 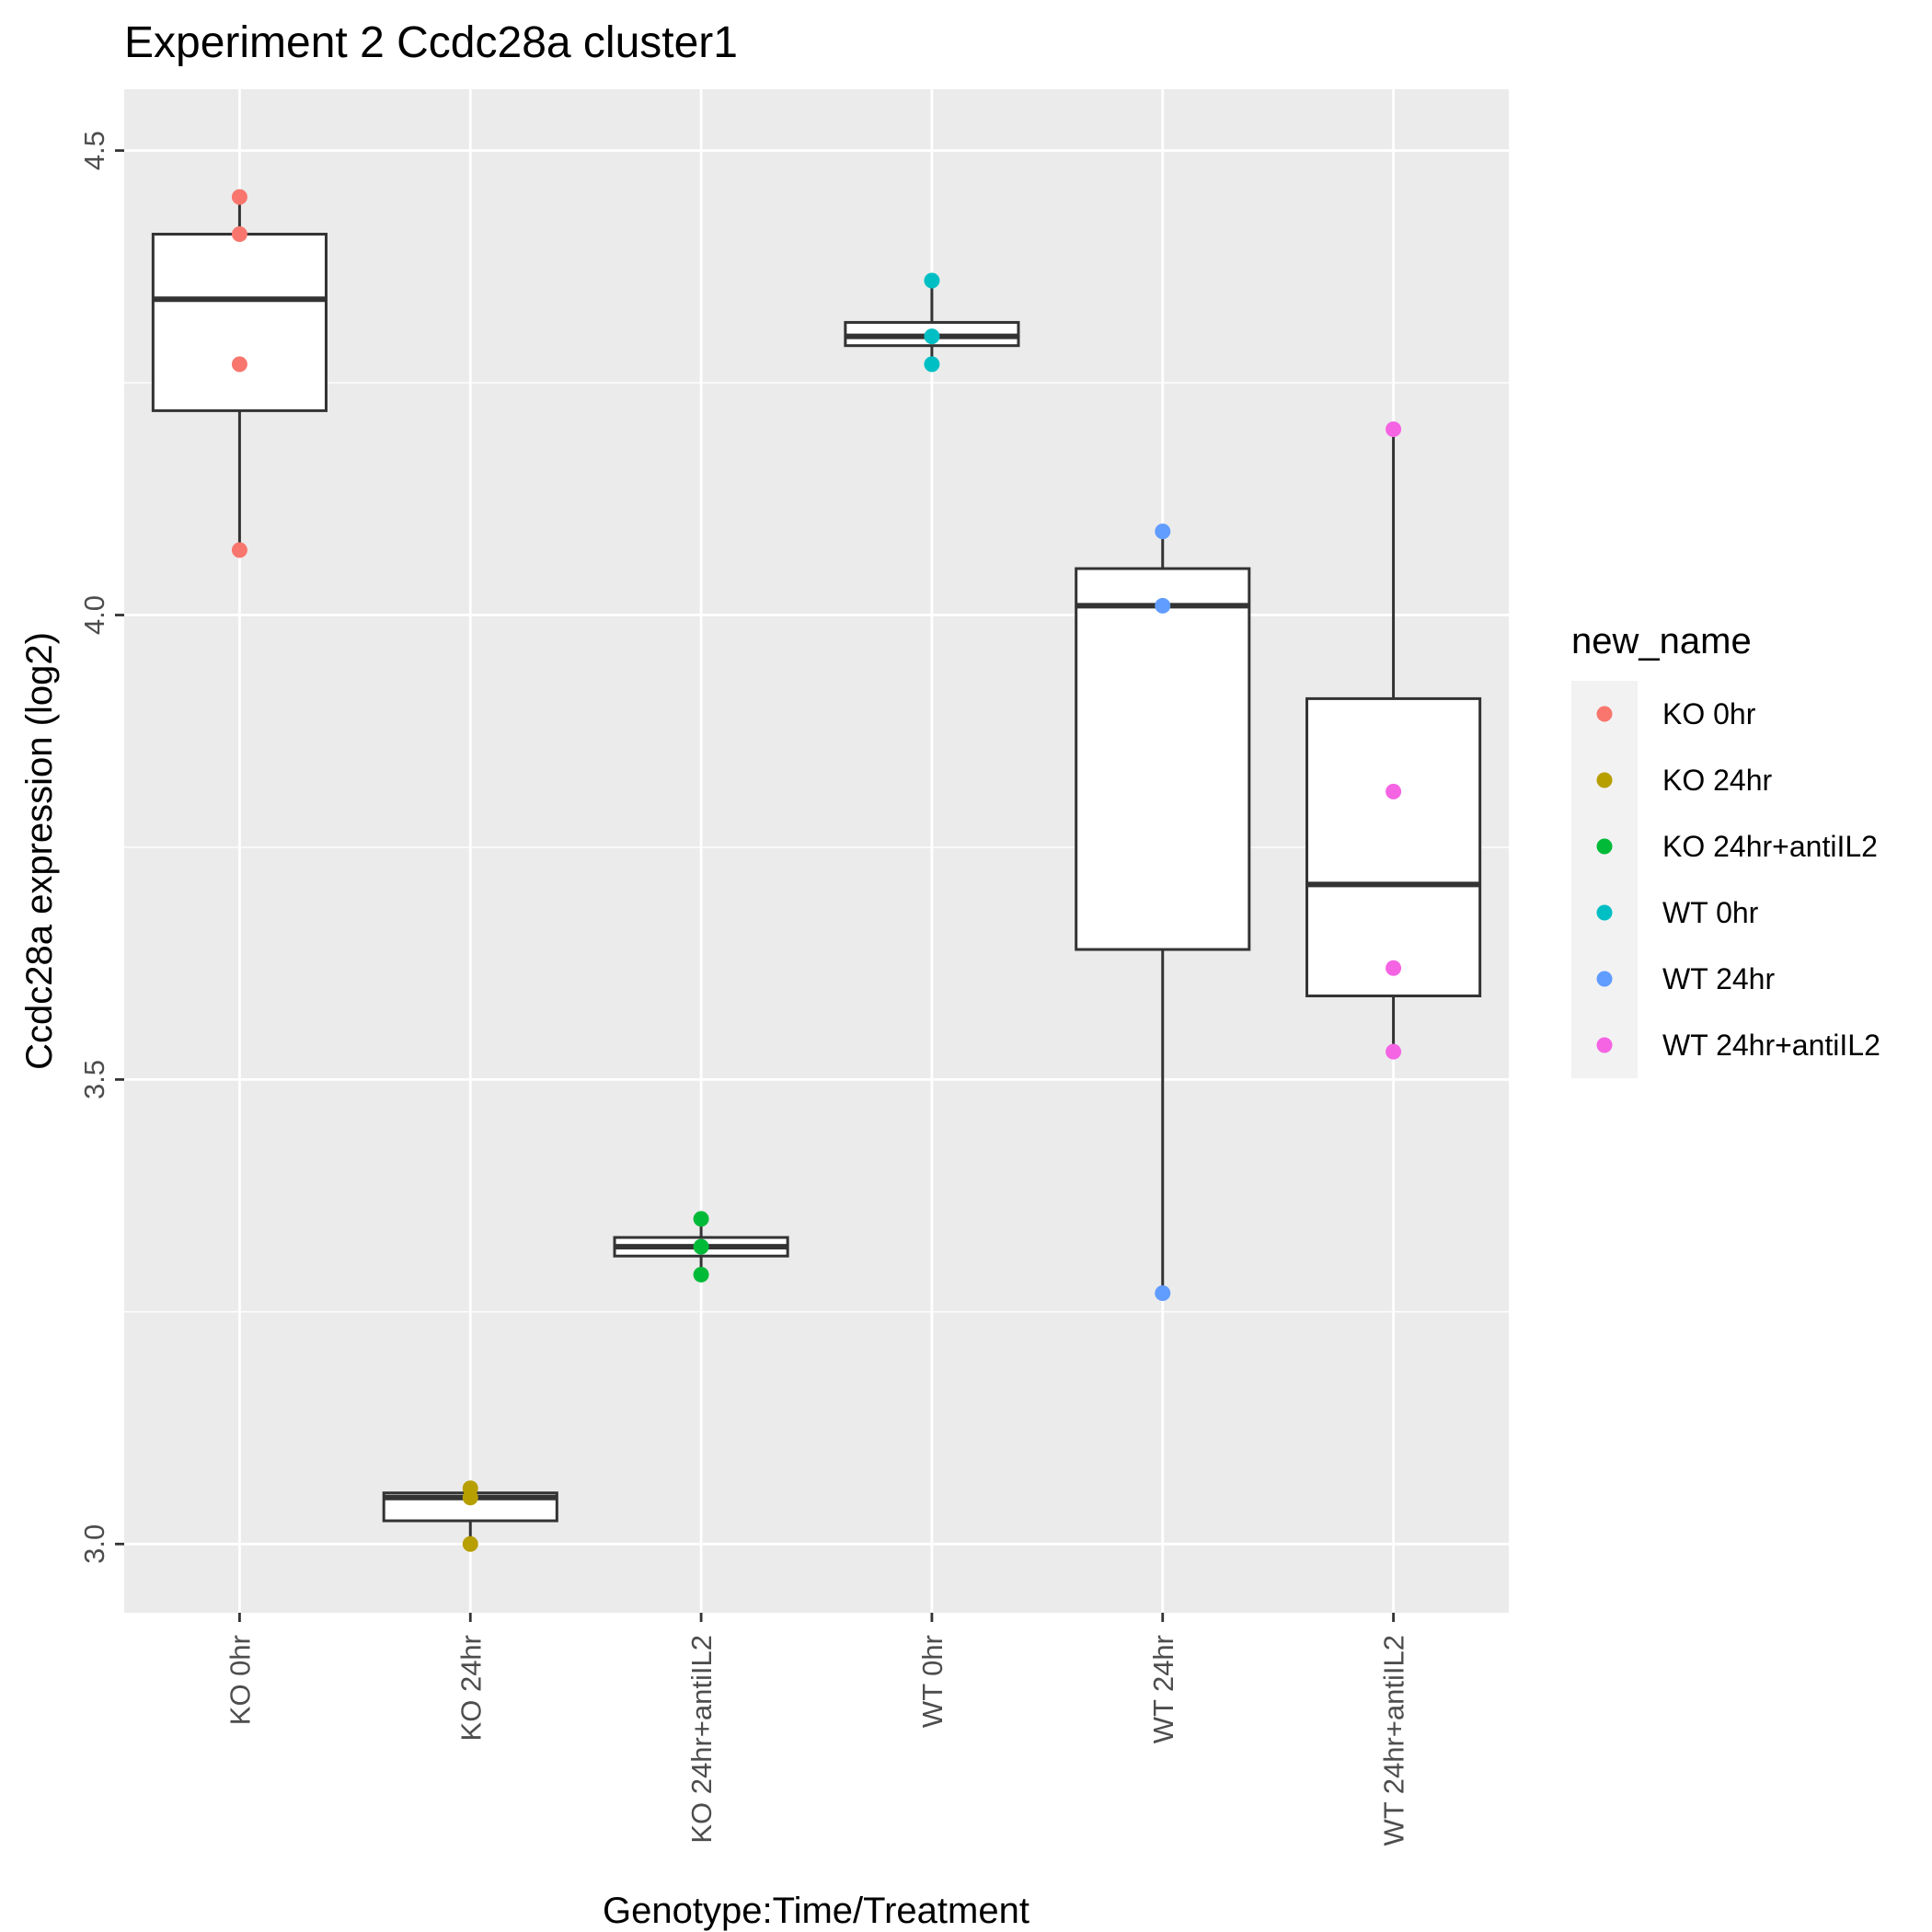 I want to click on x-tick-label: KO 0hr, so click(x=240, y=1680).